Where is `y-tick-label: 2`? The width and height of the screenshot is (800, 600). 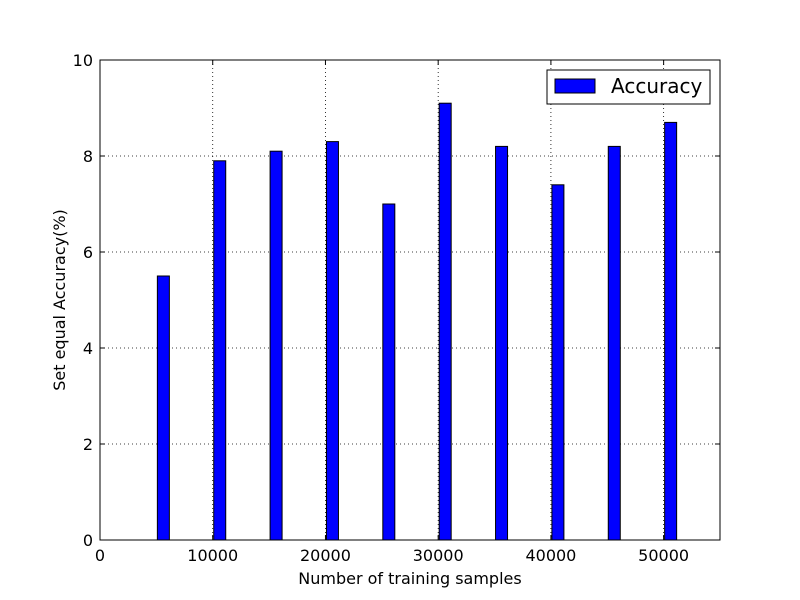 y-tick-label: 2 is located at coordinates (88, 444).